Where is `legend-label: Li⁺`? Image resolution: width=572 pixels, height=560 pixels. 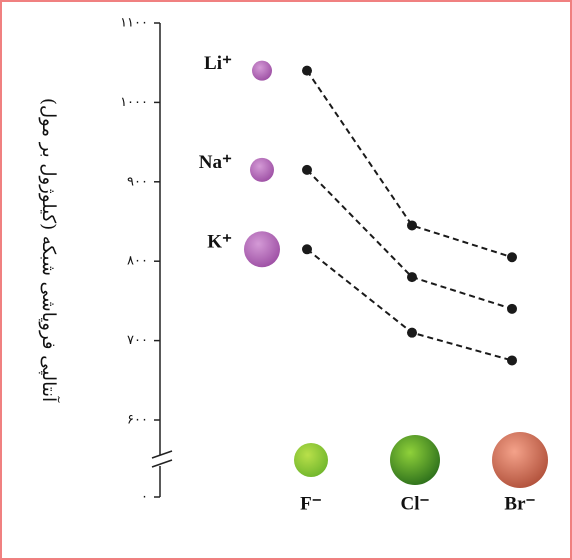
legend-label: Li⁺ is located at coordinates (218, 63).